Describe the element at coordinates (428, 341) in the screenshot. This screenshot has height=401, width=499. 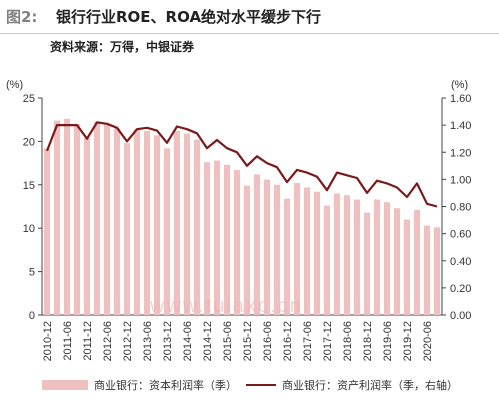
I see `x-tick-label: 2020-06` at that location.